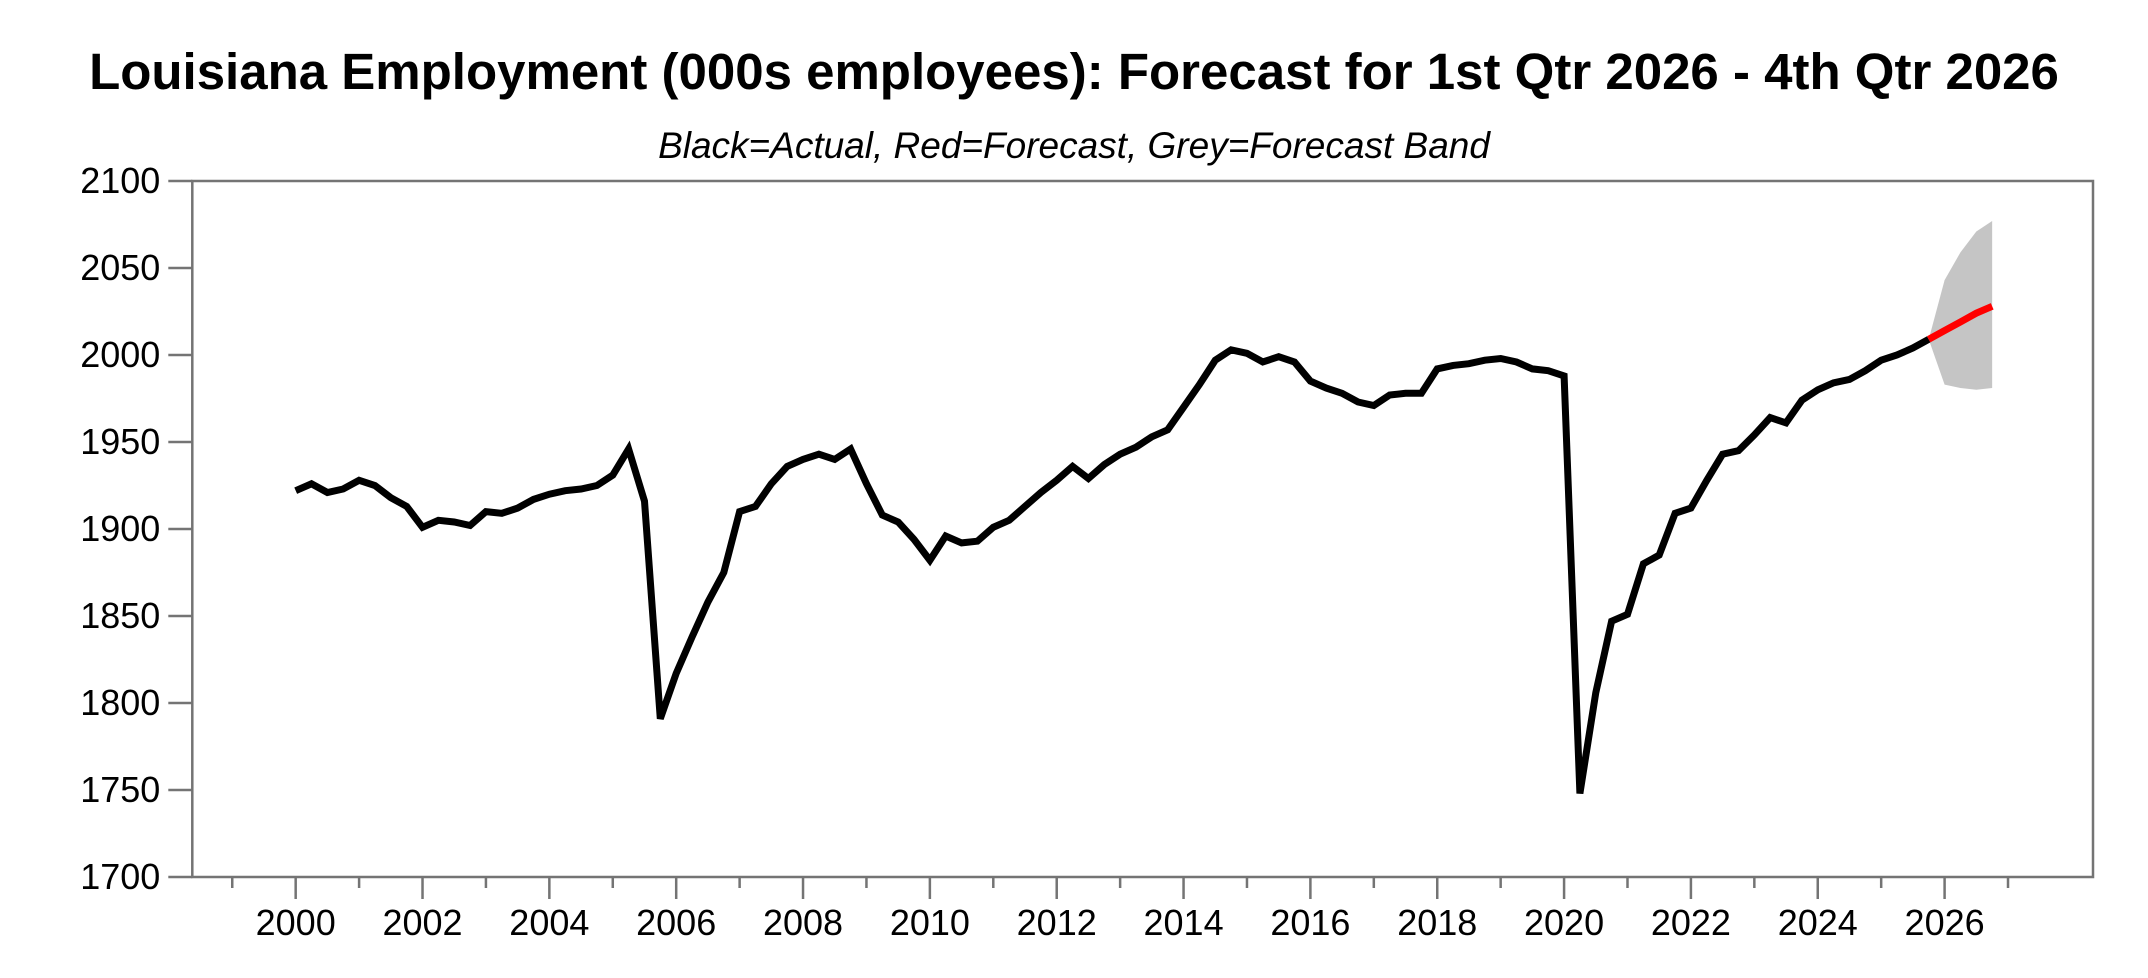 The height and width of the screenshot is (978, 2148). Describe the element at coordinates (1310, 922) in the screenshot. I see `x-axis-tick-label: 2016` at that location.